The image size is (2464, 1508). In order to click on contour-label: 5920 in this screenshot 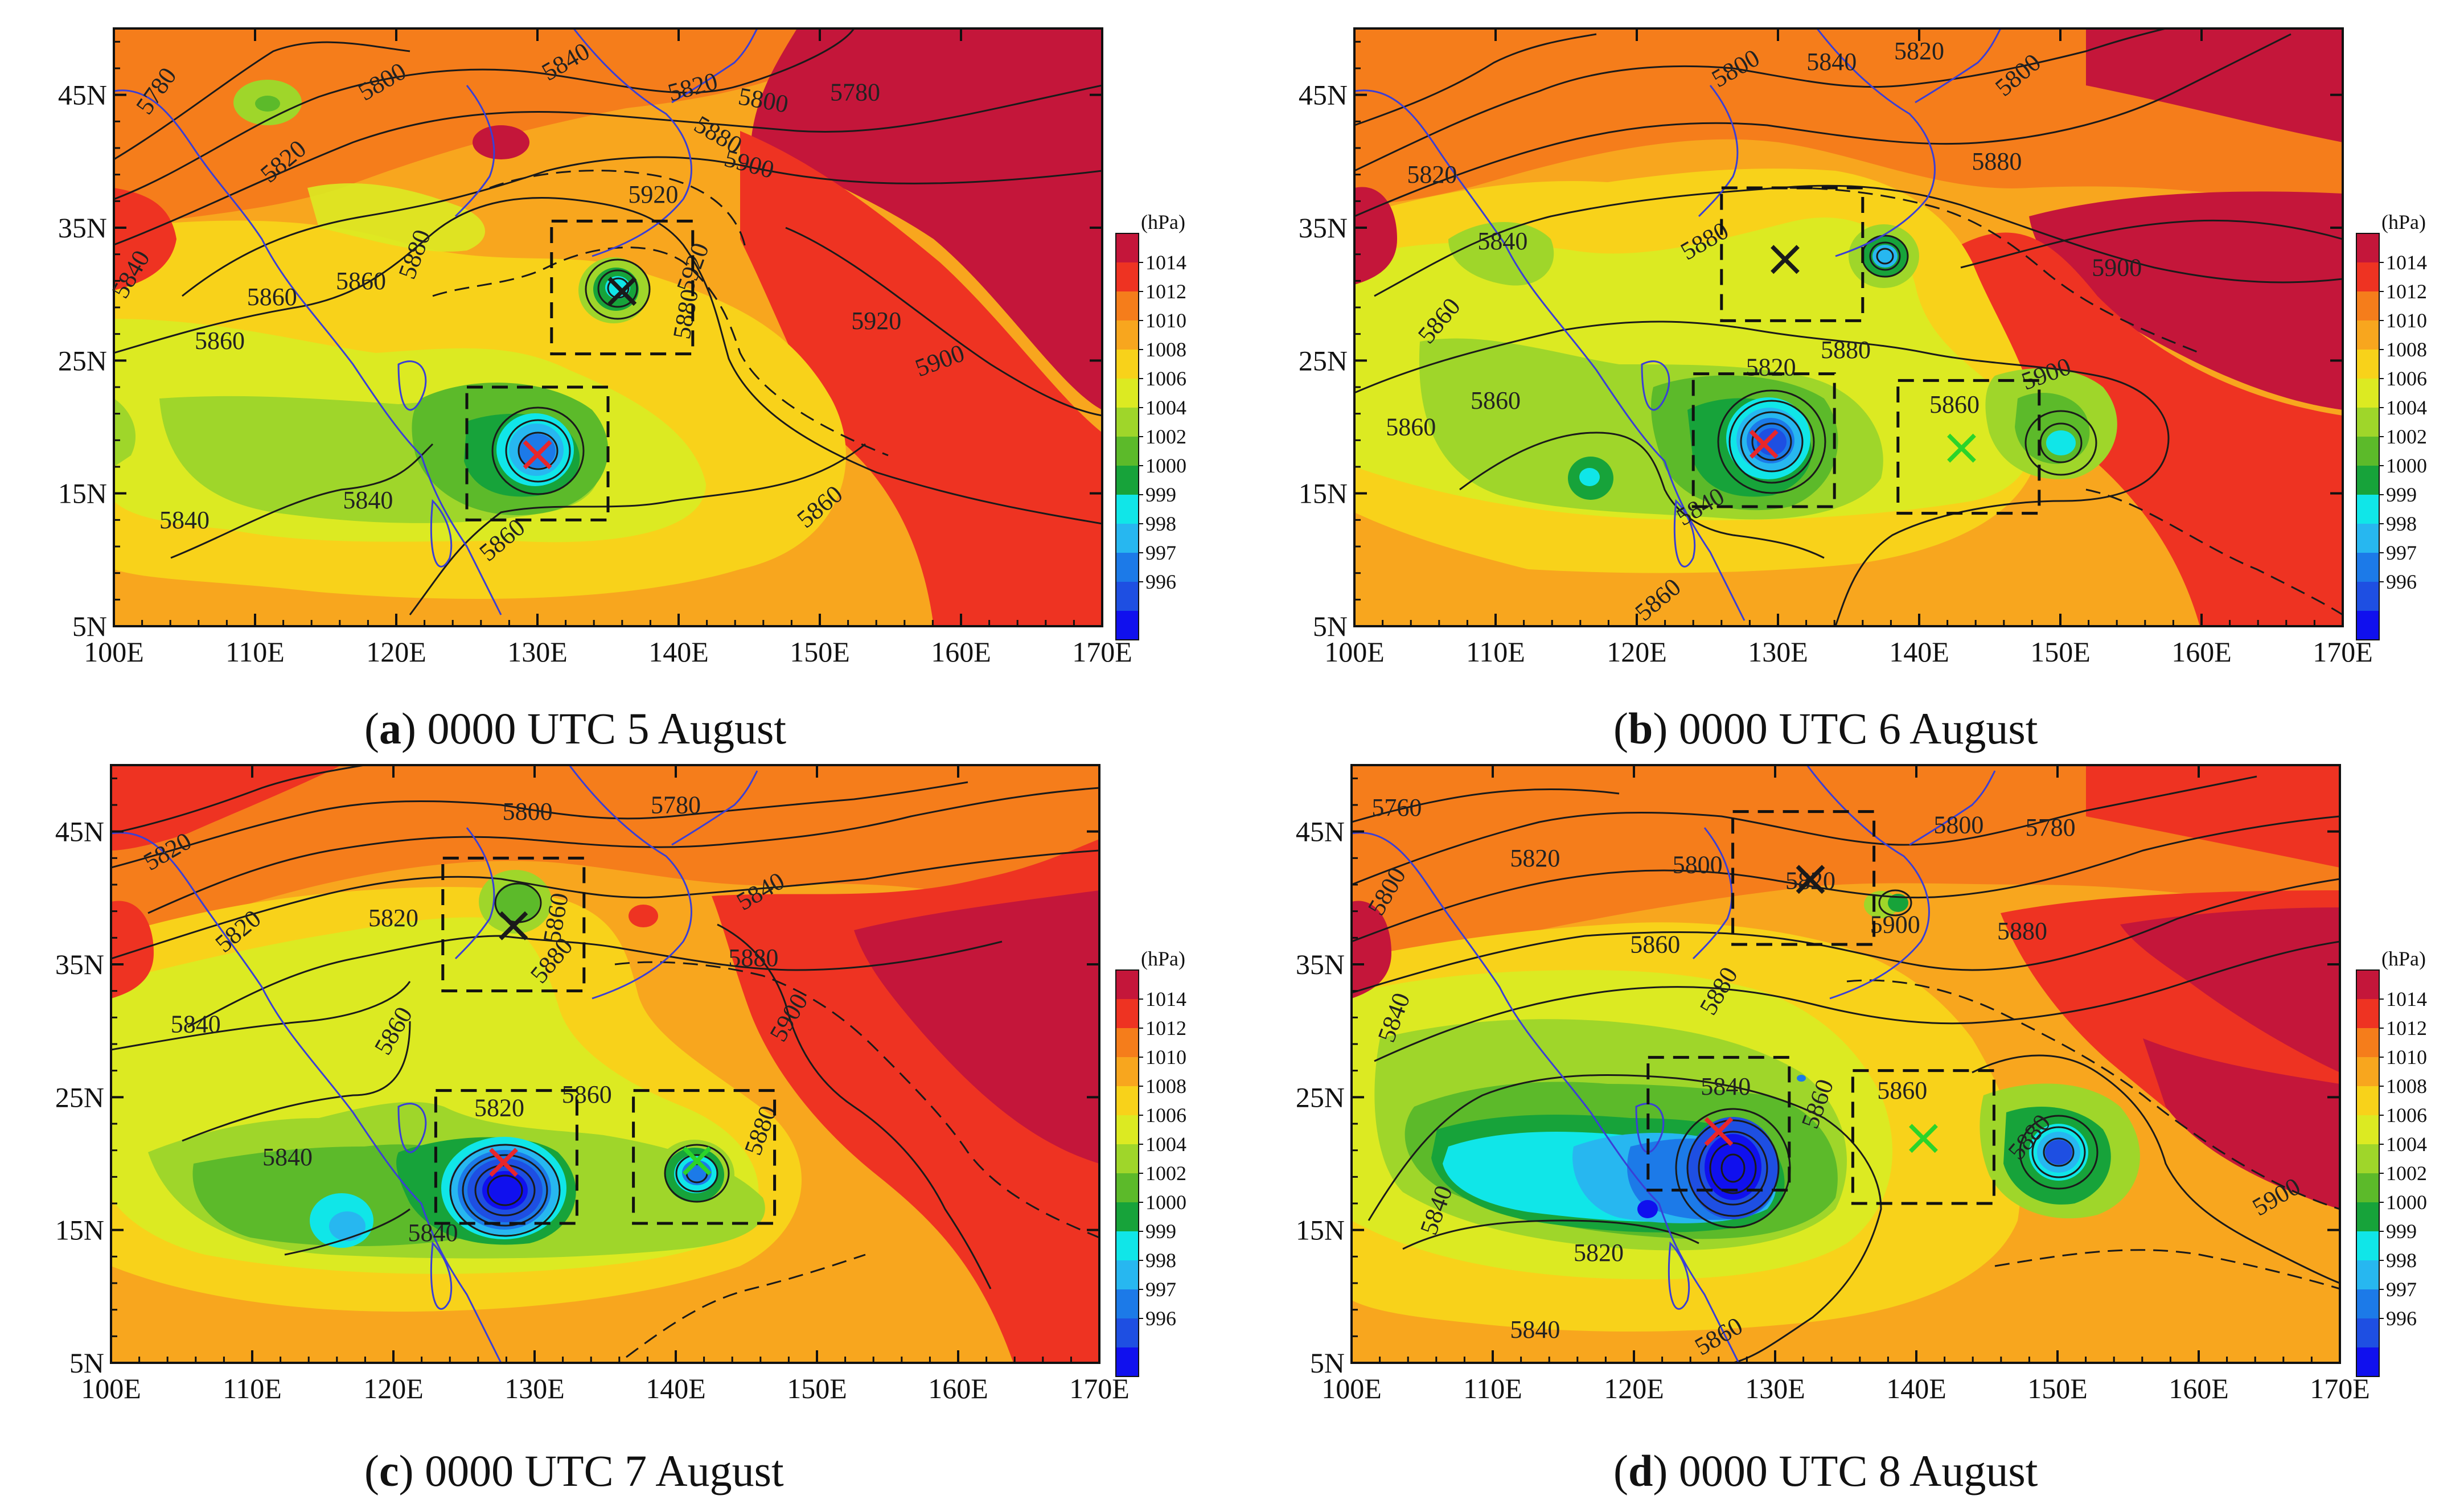, I will do `click(876, 321)`.